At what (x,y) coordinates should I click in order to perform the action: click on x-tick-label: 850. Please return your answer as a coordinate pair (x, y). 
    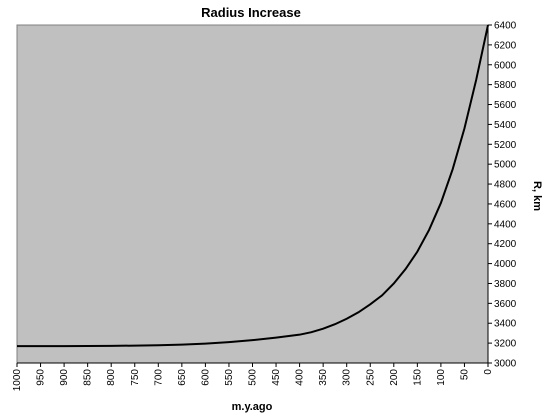
    Looking at the image, I should click on (88, 377).